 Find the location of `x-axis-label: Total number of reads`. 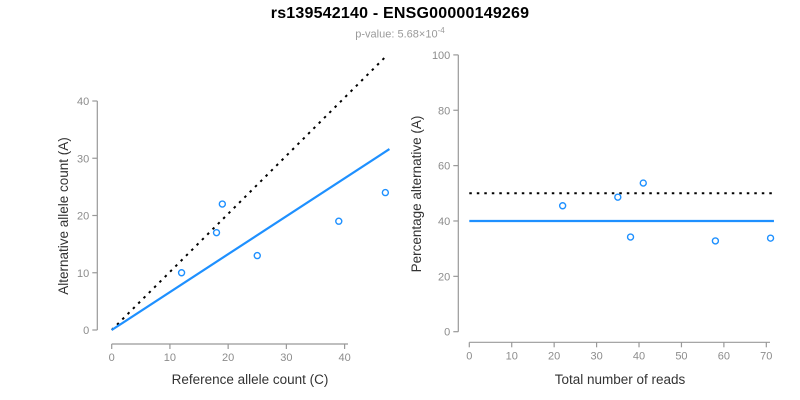

x-axis-label: Total number of reads is located at coordinates (620, 379).